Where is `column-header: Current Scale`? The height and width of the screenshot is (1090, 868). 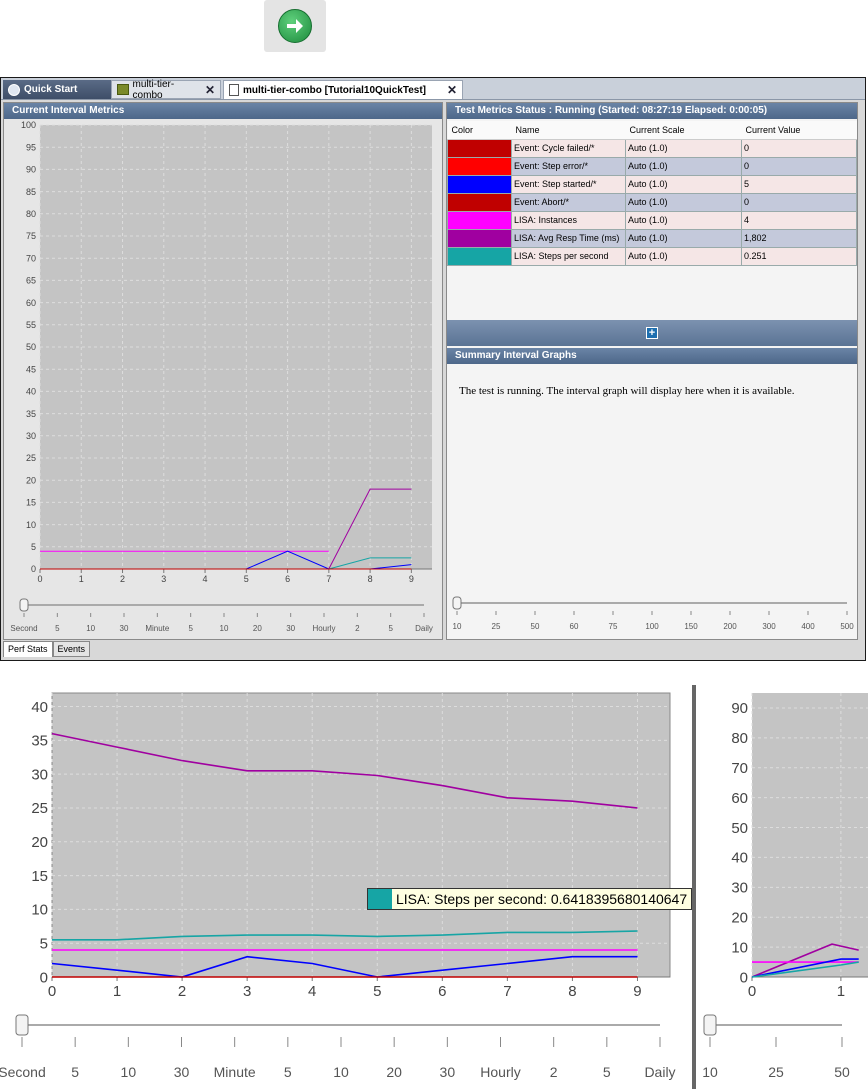 column-header: Current Scale is located at coordinates (683, 130).